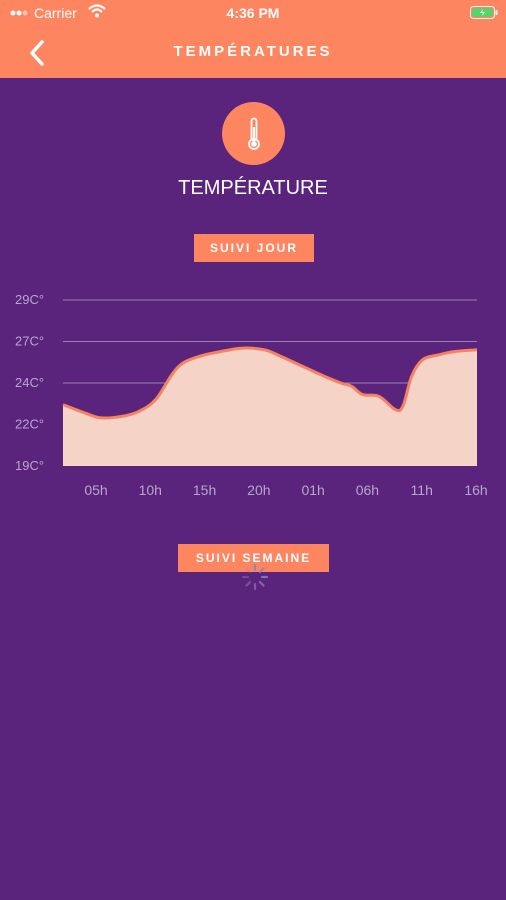 The image size is (506, 900). I want to click on section-title: TEMPÉRATURE, so click(253, 188).